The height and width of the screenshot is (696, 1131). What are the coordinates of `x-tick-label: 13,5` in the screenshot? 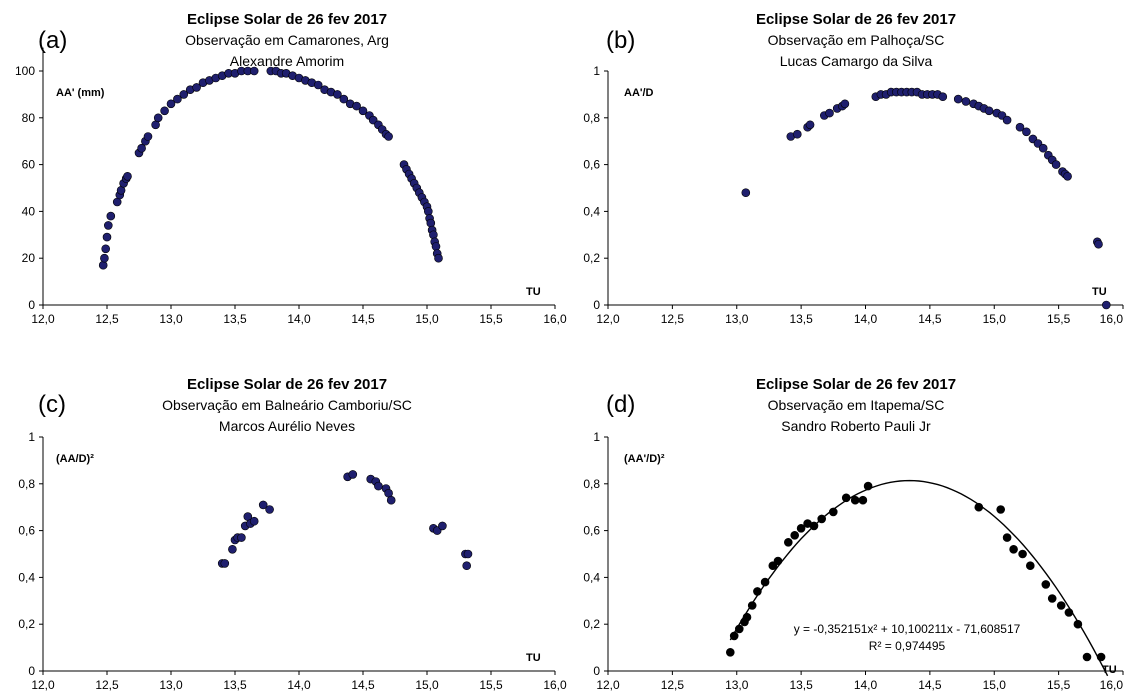 It's located at (235, 685).